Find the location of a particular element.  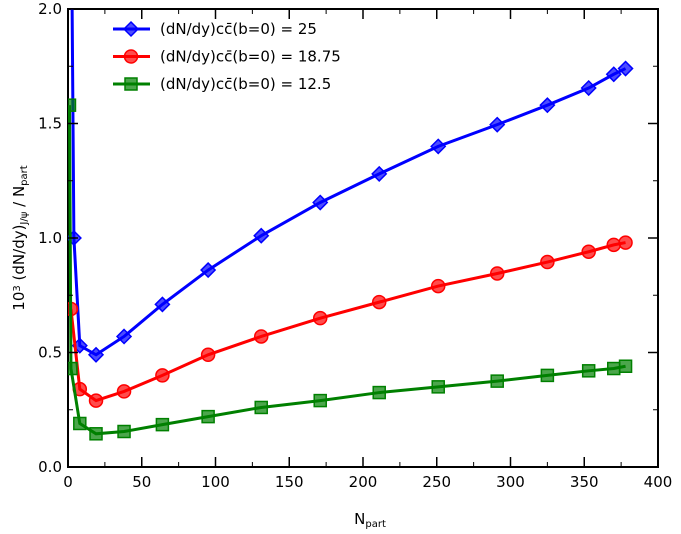

label-part: 3 is located at coordinates (17, 288).